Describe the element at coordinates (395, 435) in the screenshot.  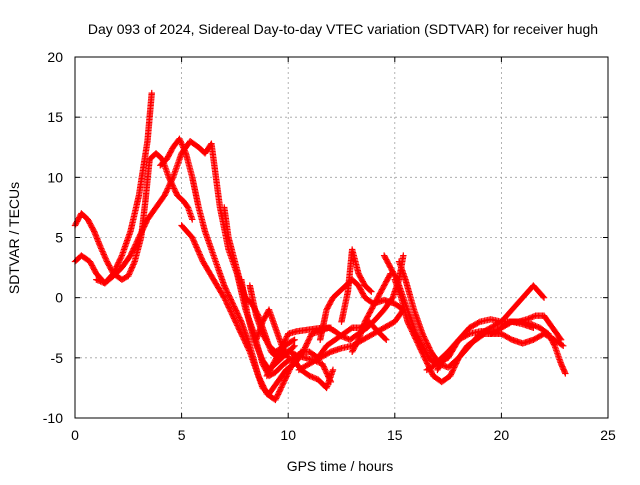
I see `x-tick-label: 15` at that location.